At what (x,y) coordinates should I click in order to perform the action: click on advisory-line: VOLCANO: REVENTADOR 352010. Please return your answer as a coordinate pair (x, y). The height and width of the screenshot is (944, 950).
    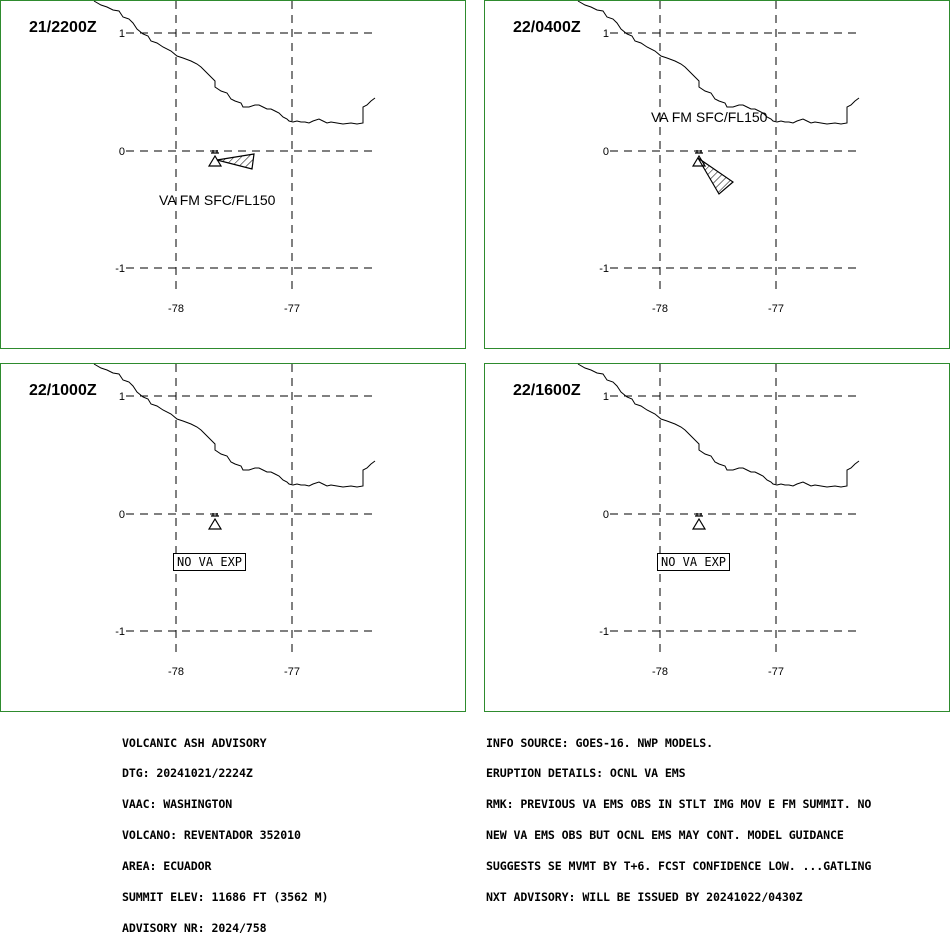
    Looking at the image, I should click on (211, 835).